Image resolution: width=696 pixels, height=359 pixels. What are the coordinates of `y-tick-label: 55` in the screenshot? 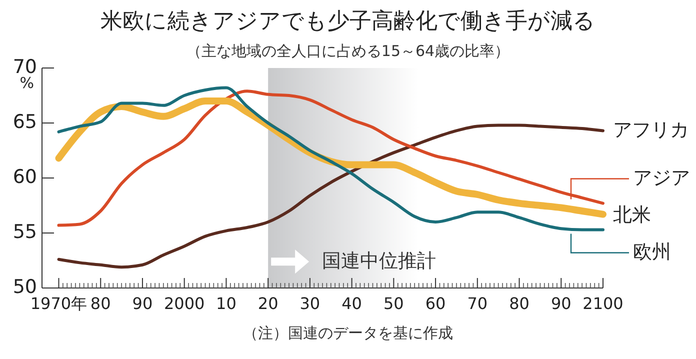 It's located at (24, 232).